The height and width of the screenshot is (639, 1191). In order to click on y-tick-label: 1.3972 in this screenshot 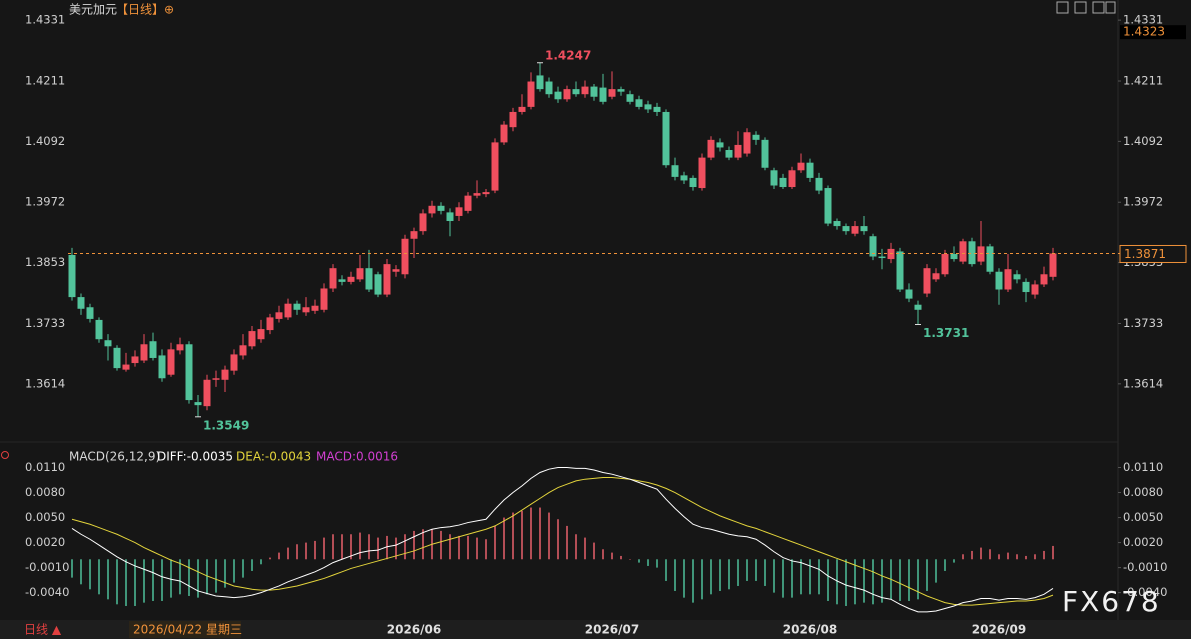, I will do `click(1143, 202)`.